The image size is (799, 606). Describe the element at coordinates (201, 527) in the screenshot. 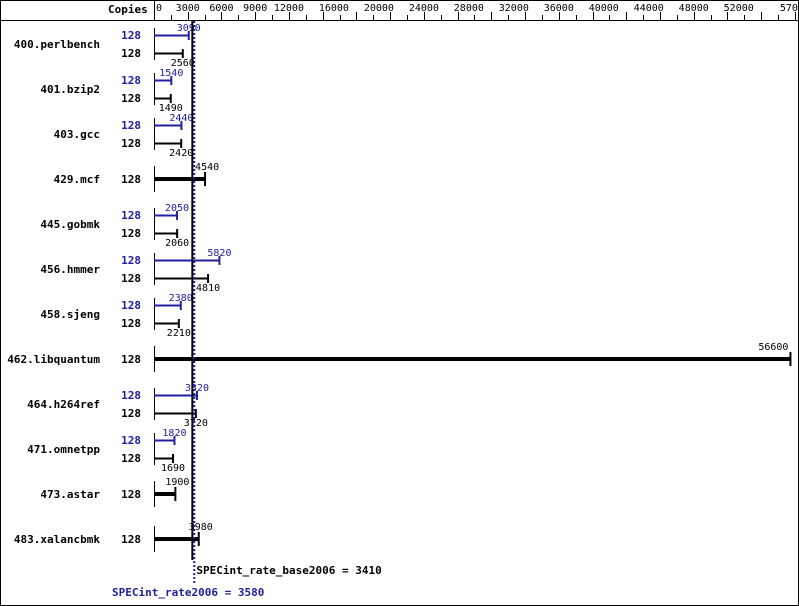

I see `base-value-label: 3980` at that location.